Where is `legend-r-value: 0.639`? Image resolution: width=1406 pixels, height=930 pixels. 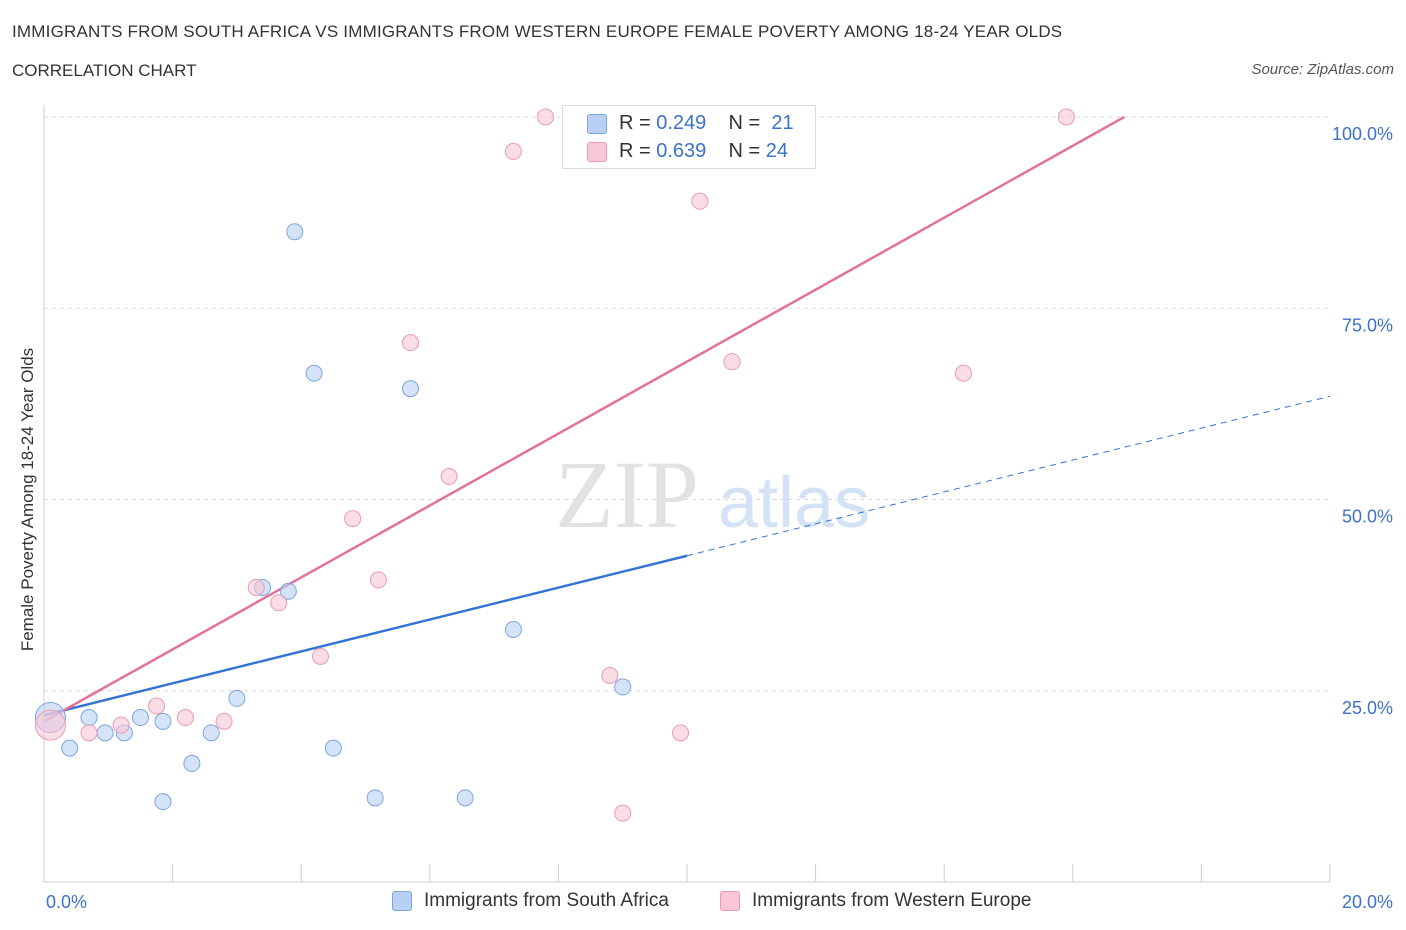 legend-r-value: 0.639 is located at coordinates (681, 151).